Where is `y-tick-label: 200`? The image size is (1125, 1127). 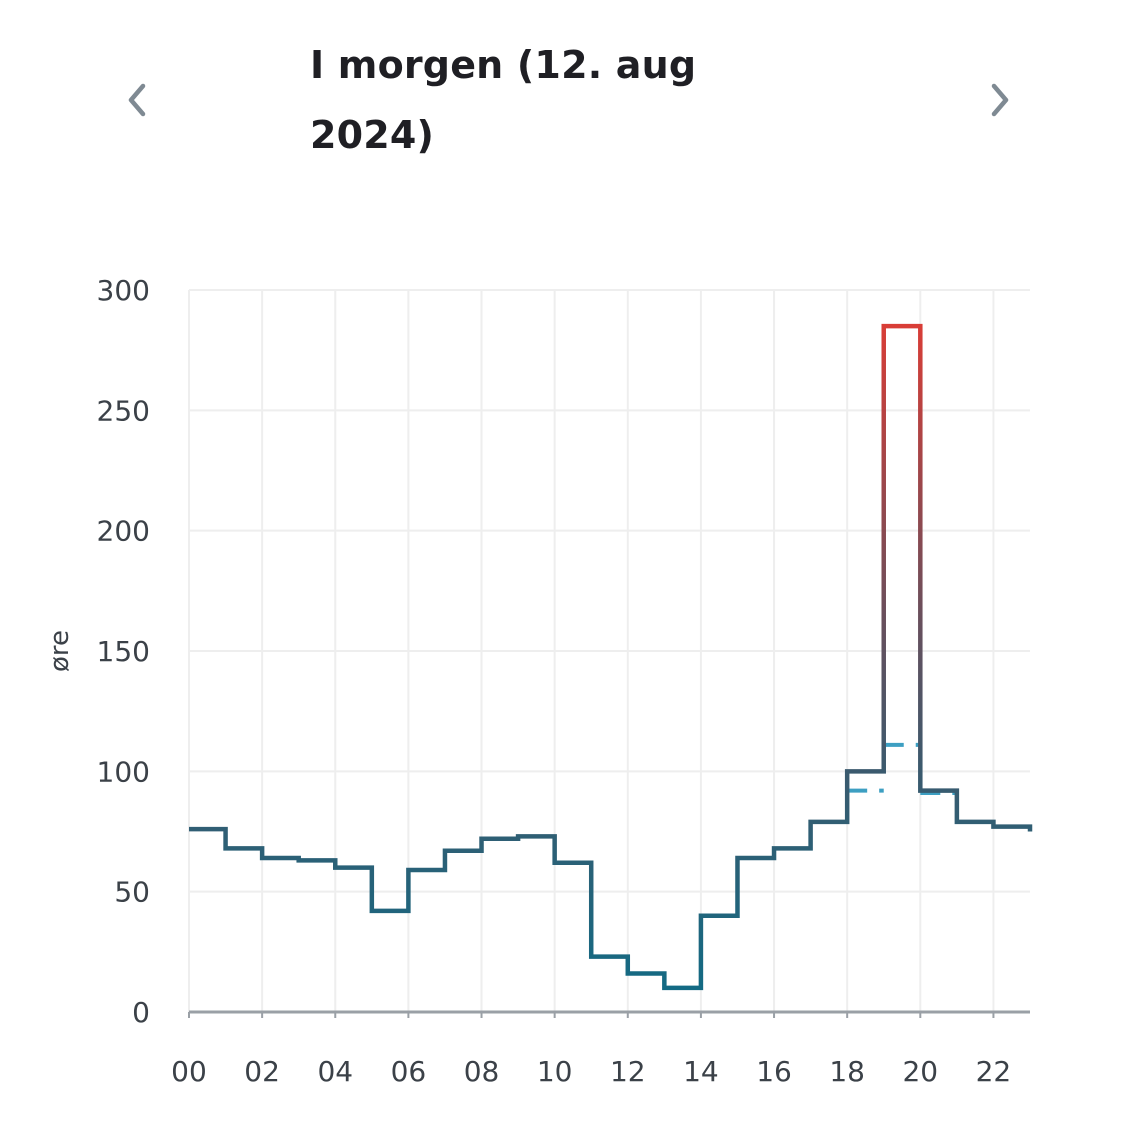
y-tick-label: 200 is located at coordinates (123, 531).